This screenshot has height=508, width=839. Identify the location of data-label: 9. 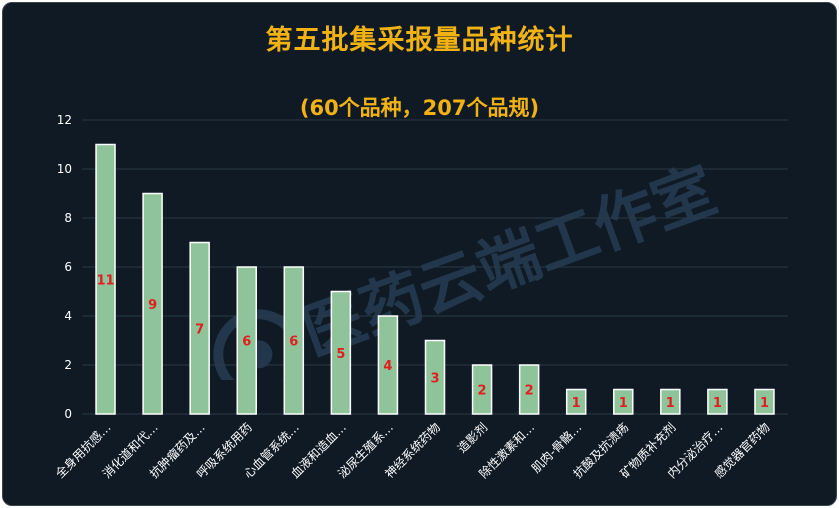
(152, 305).